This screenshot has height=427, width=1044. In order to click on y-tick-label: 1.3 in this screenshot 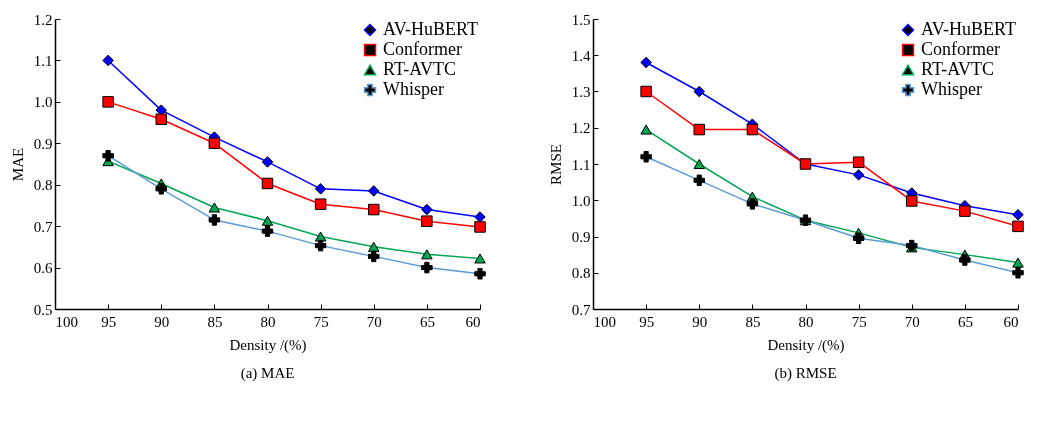, I will do `click(581, 92)`.